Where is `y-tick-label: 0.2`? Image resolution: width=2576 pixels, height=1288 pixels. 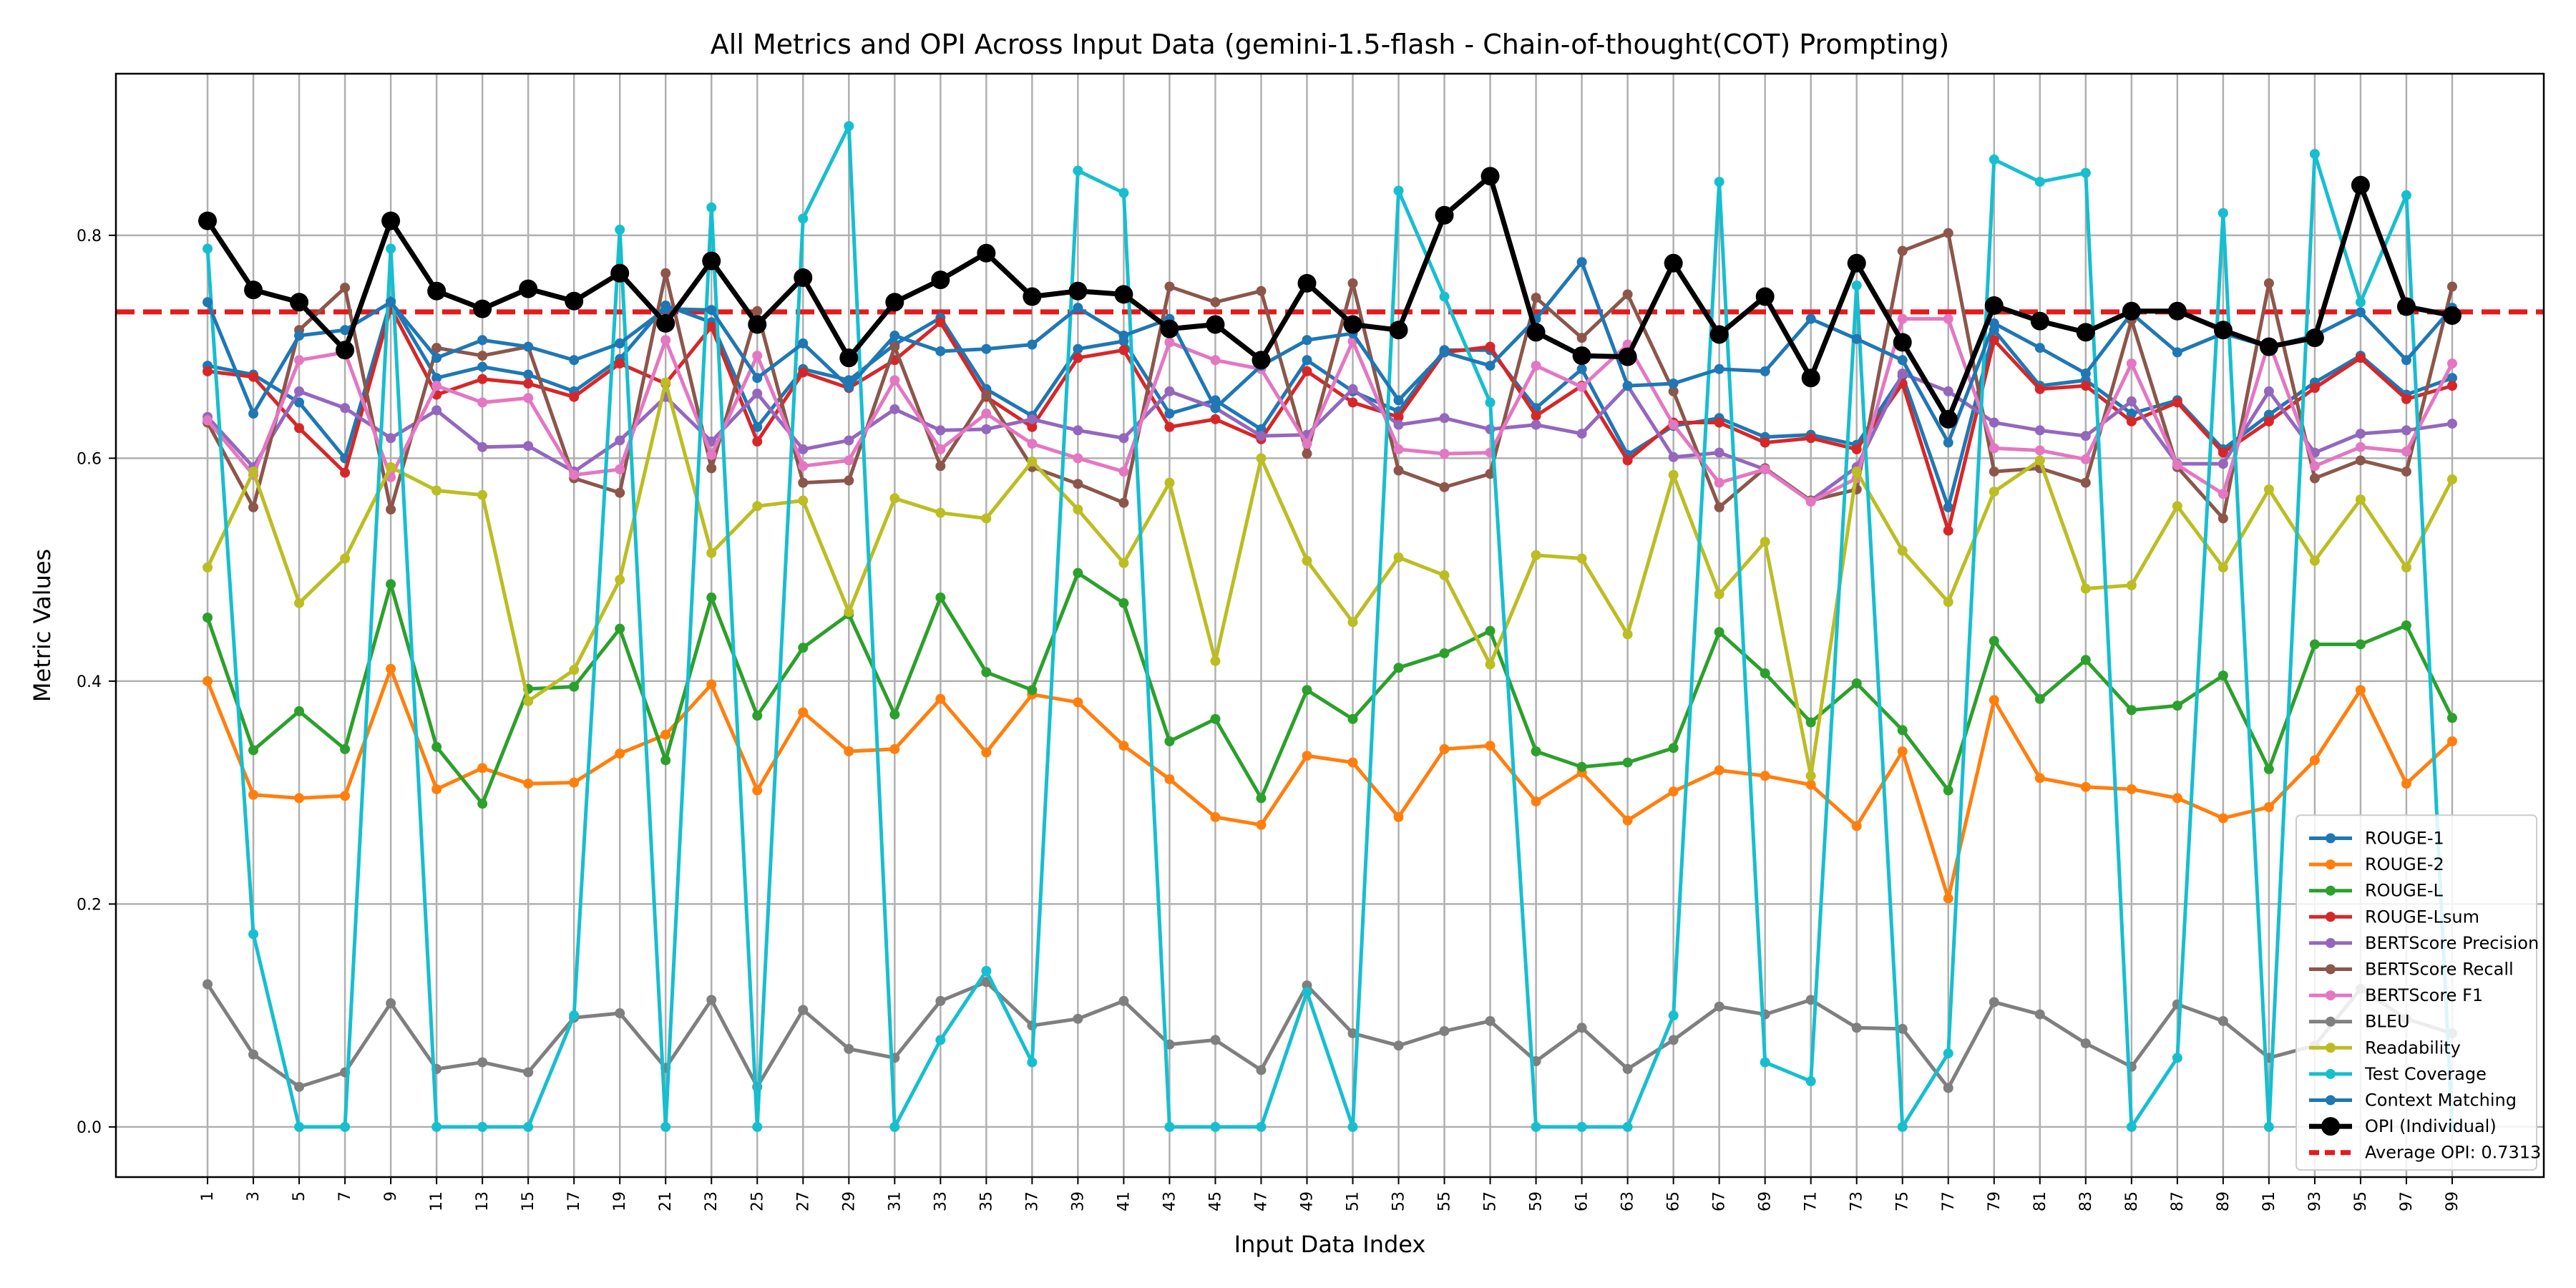
y-tick-label: 0.2 is located at coordinates (89, 905).